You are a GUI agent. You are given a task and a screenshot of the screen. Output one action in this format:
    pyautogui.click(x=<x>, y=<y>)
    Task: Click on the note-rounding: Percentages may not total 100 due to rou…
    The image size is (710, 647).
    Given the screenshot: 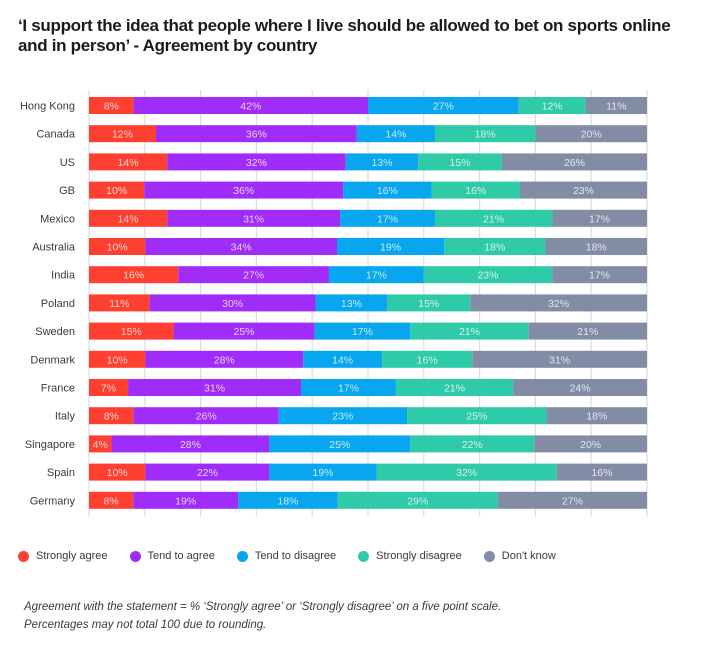 What is the action you would take?
    pyautogui.click(x=145, y=625)
    